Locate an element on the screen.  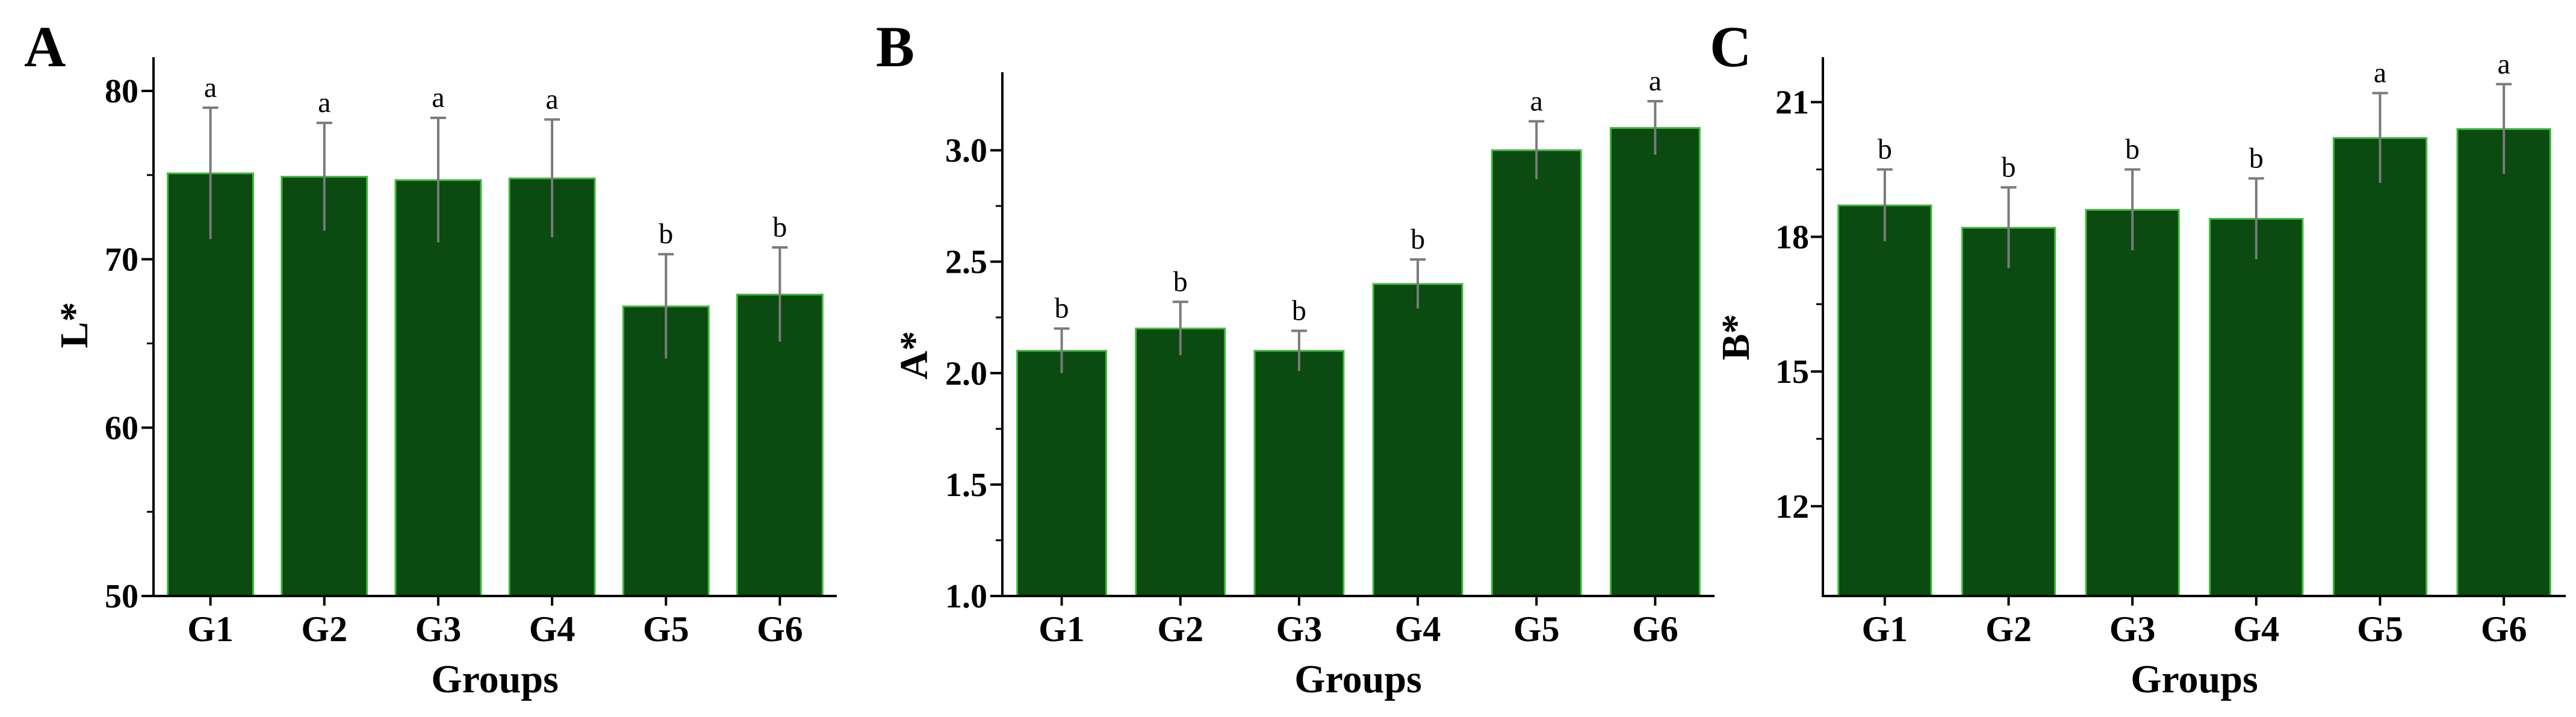
panel-letter: B is located at coordinates (895, 47).